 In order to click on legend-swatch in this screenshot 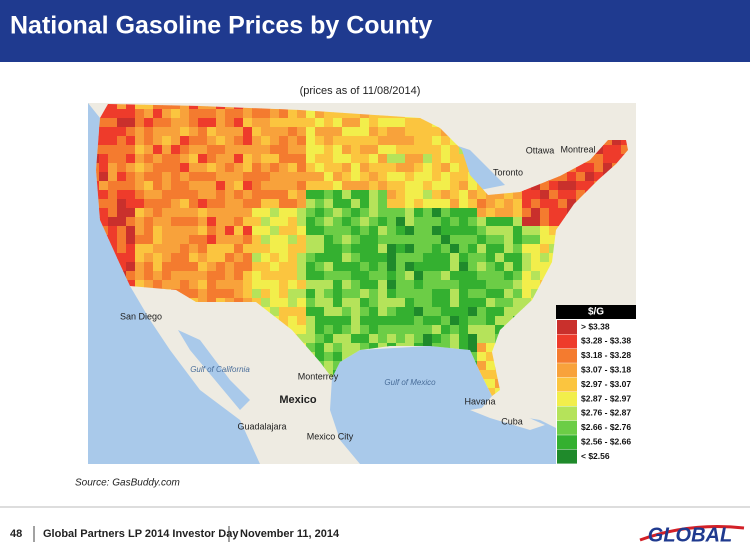, I will do `click(567, 384)`.